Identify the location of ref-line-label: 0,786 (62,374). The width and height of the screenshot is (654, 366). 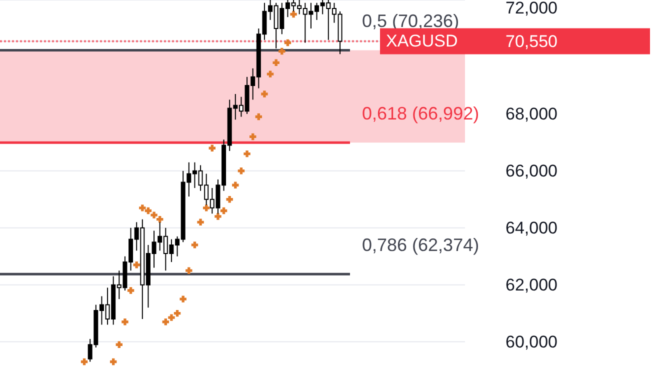
(421, 245).